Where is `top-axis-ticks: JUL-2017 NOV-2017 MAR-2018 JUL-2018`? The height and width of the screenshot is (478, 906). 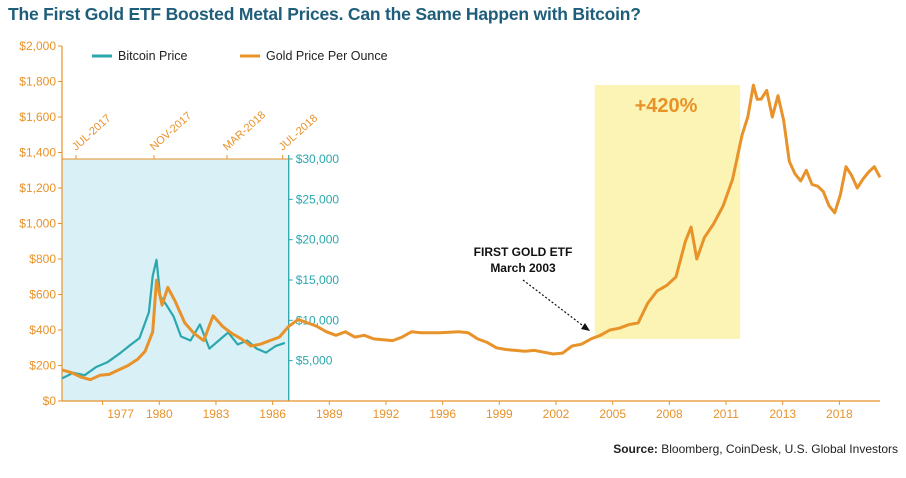
top-axis-ticks: JUL-2017 NOV-2017 MAR-2018 JUL-2018 is located at coordinates (191, 134).